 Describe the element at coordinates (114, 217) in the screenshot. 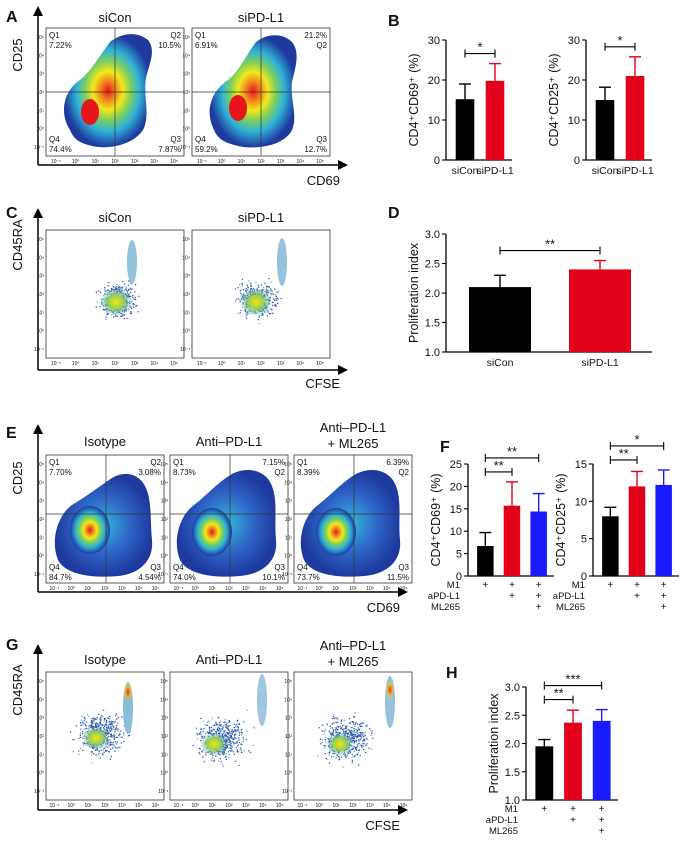

I see `panel-c-plot-siCon-title: siCon` at that location.